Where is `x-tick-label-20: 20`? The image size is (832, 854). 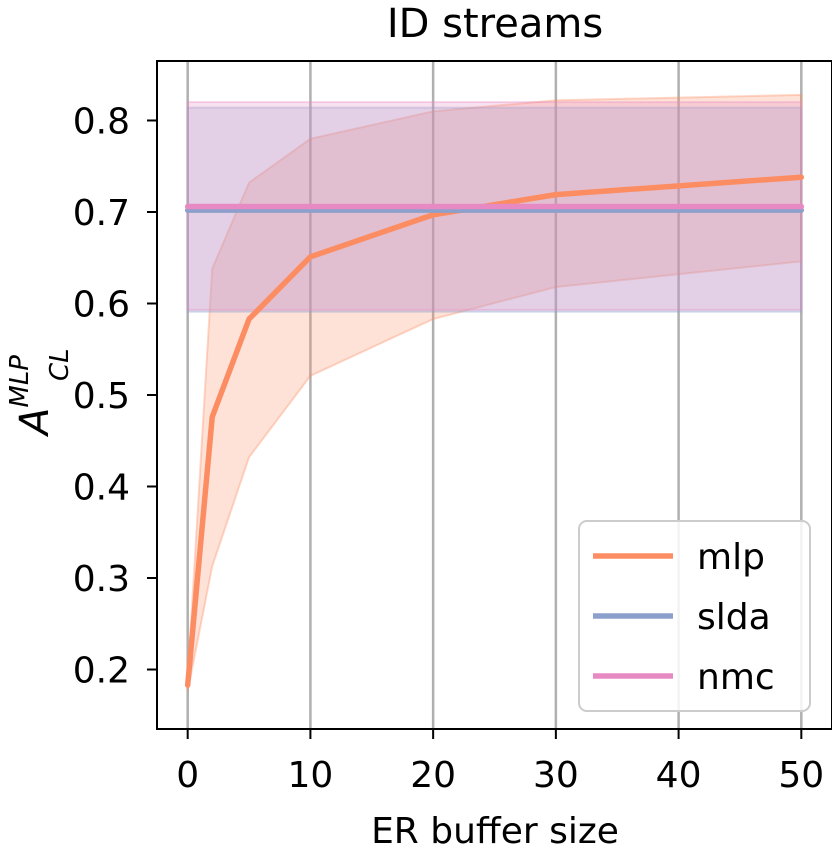
x-tick-label-20: 20 is located at coordinates (433, 775).